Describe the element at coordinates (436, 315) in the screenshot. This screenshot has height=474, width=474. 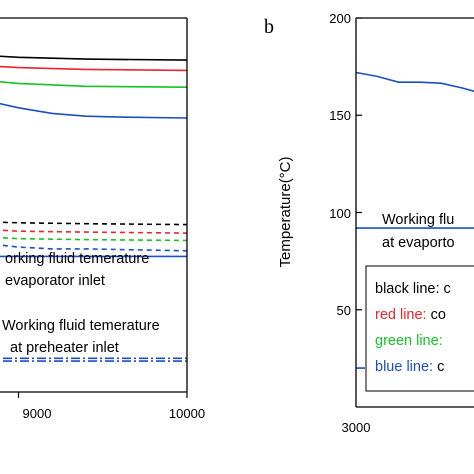
I see `legend-entry-rest: co` at that location.